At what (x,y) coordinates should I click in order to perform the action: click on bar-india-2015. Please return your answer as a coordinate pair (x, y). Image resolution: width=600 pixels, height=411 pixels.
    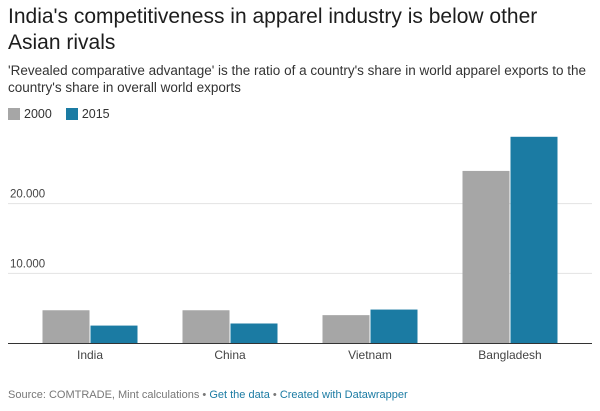
    Looking at the image, I should click on (114, 334).